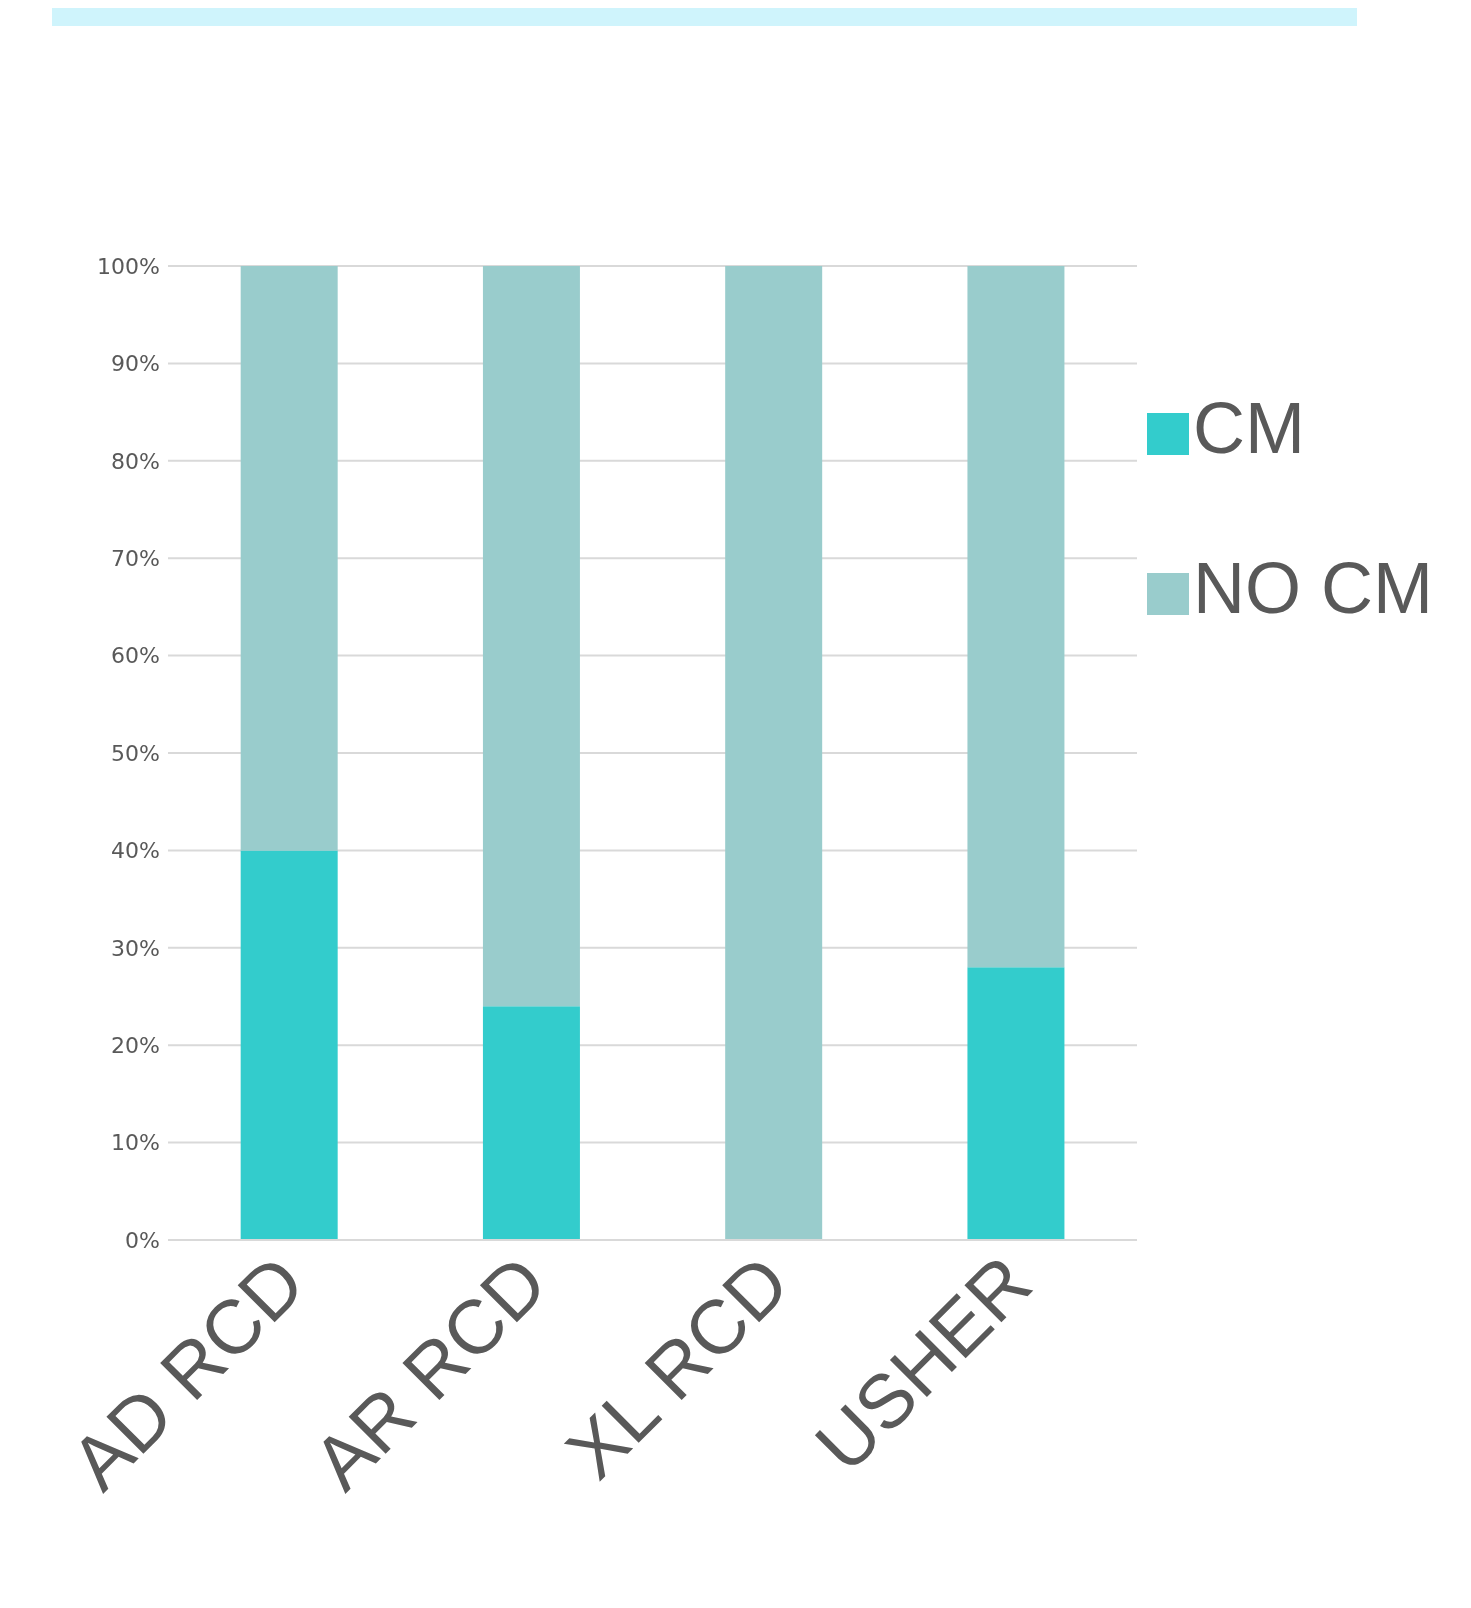  I want to click on y-tick-label: 0%, so click(142, 1240).